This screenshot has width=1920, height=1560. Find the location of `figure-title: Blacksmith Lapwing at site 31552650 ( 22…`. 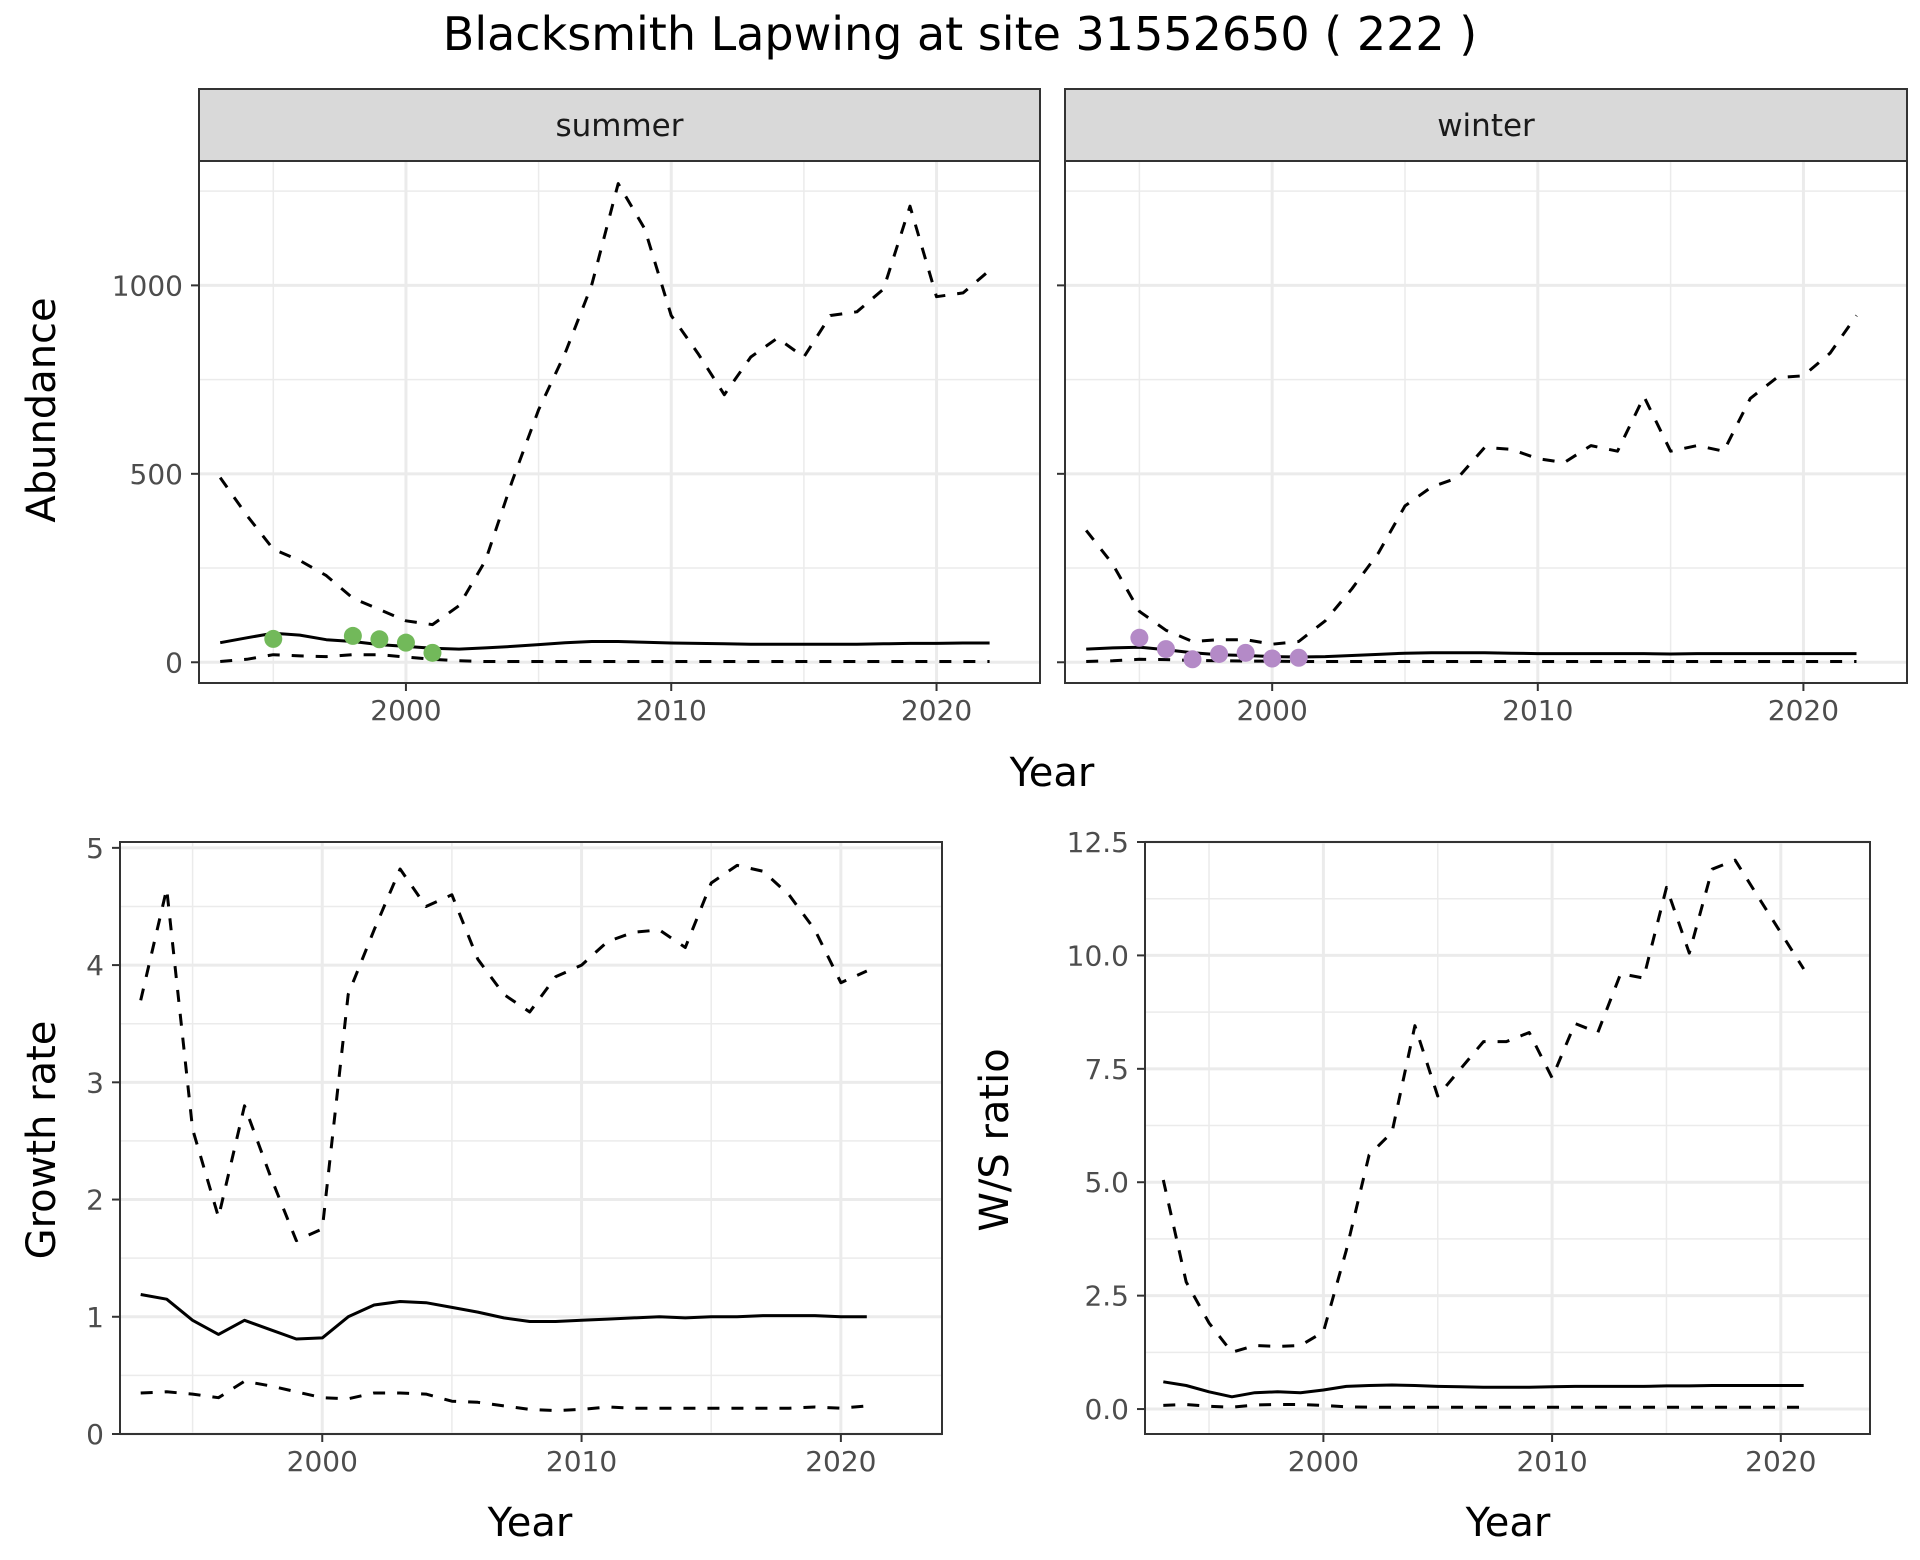

figure-title: Blacksmith Lapwing at site 31552650 ( 22… is located at coordinates (960, 34).